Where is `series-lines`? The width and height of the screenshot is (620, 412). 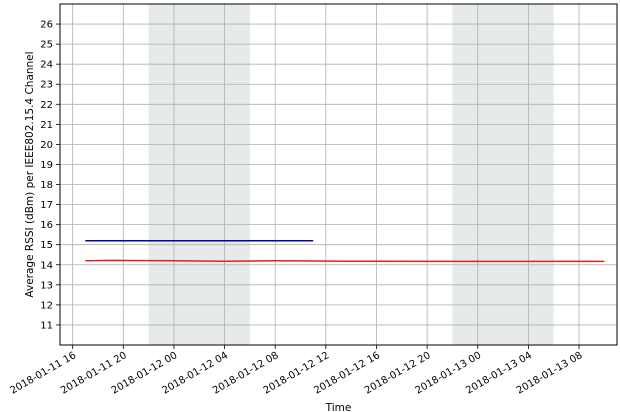 series-lines is located at coordinates (345, 251).